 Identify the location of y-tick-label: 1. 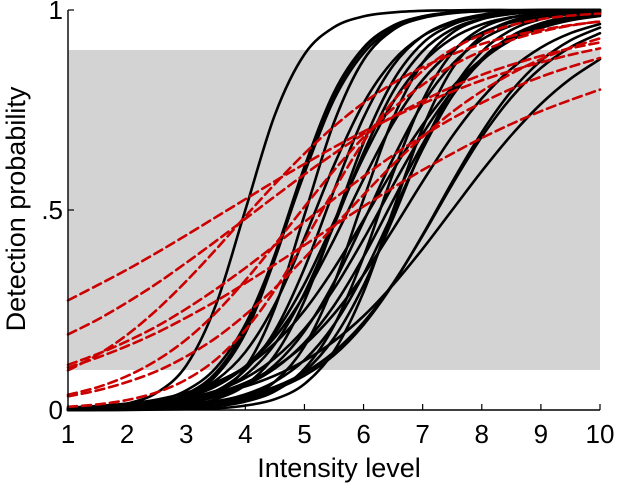
(56, 12).